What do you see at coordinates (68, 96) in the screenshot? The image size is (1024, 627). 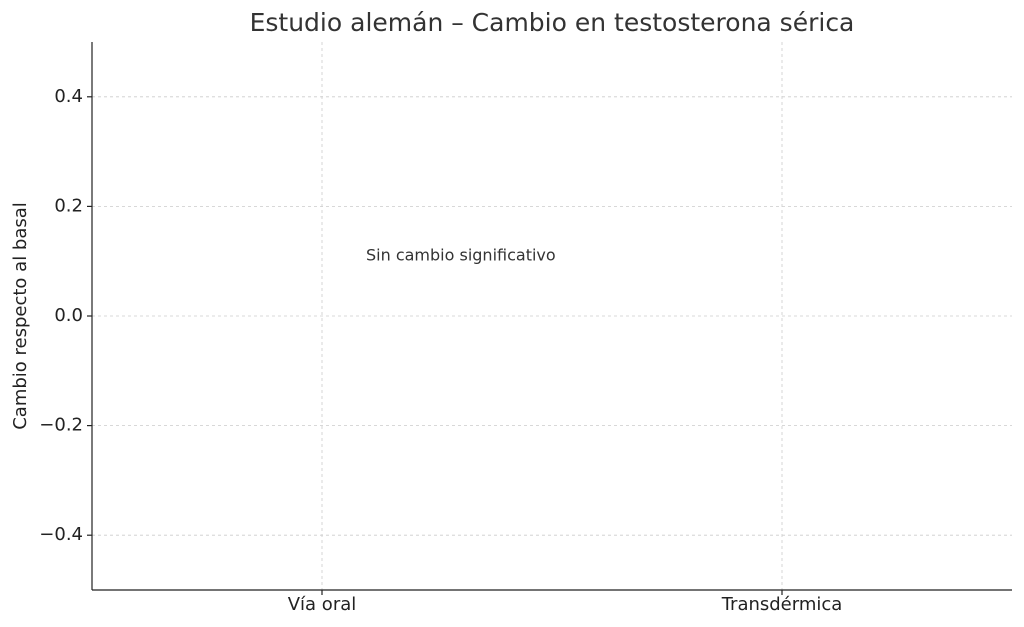 I see `y-tick-label: 0.4` at bounding box center [68, 96].